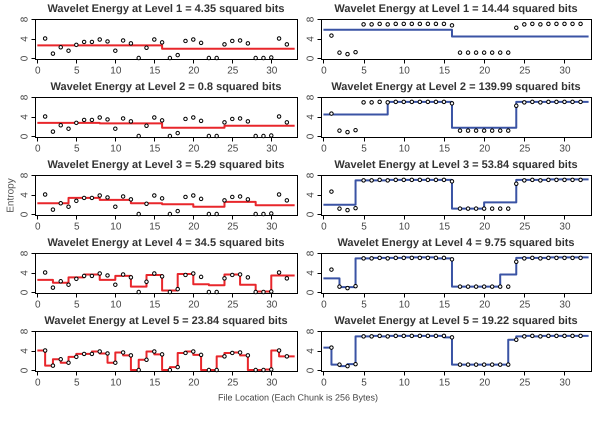 This screenshot has height=428, width=615. What do you see at coordinates (166, 165) in the screenshot?
I see `chart-title: Wavelet Energy at Level 3 = 5.29 squared bits` at bounding box center [166, 165].